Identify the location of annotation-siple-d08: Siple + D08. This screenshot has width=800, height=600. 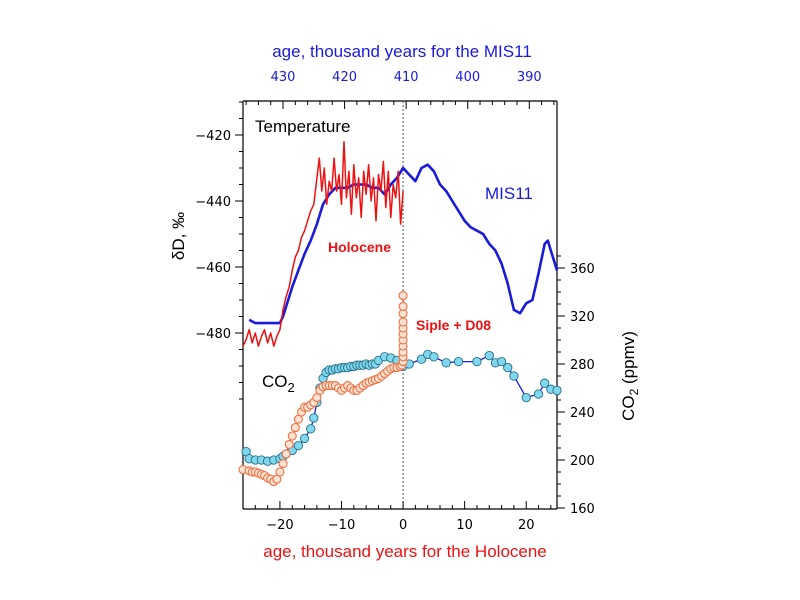
(453, 325).